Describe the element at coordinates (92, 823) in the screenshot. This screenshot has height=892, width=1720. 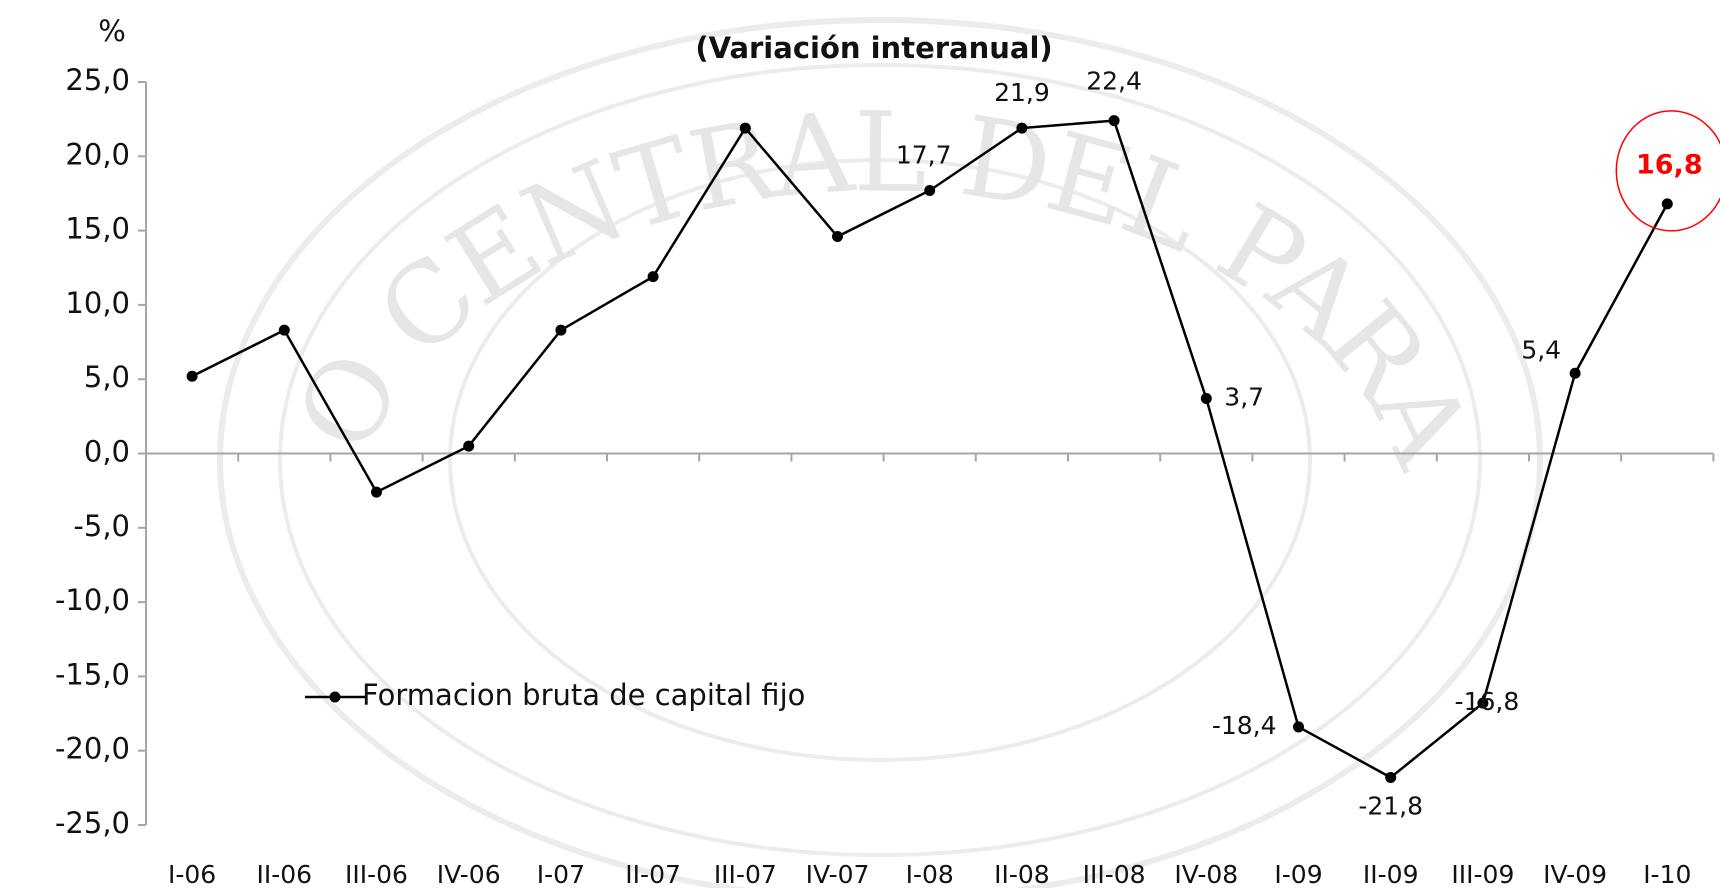
I see `y-tick-label: -25,0` at that location.